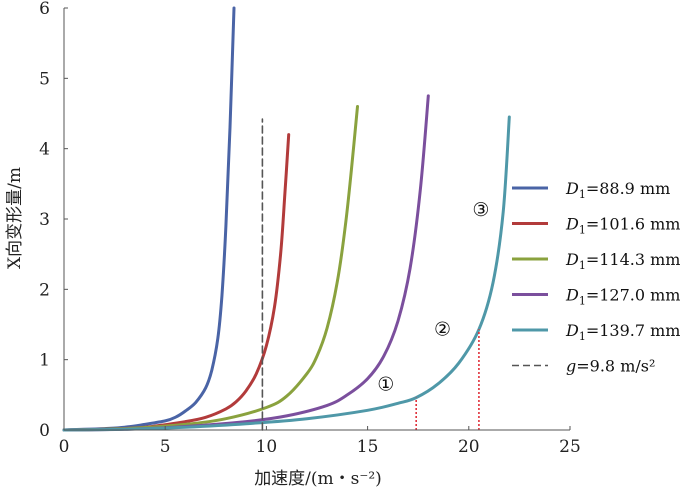 This screenshot has width=700, height=493. What do you see at coordinates (44, 431) in the screenshot?
I see `y-tick-label: 0` at bounding box center [44, 431].